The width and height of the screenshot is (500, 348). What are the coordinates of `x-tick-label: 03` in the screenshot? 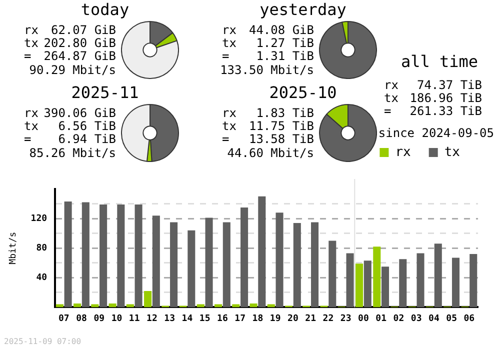 It's located at (416, 319).